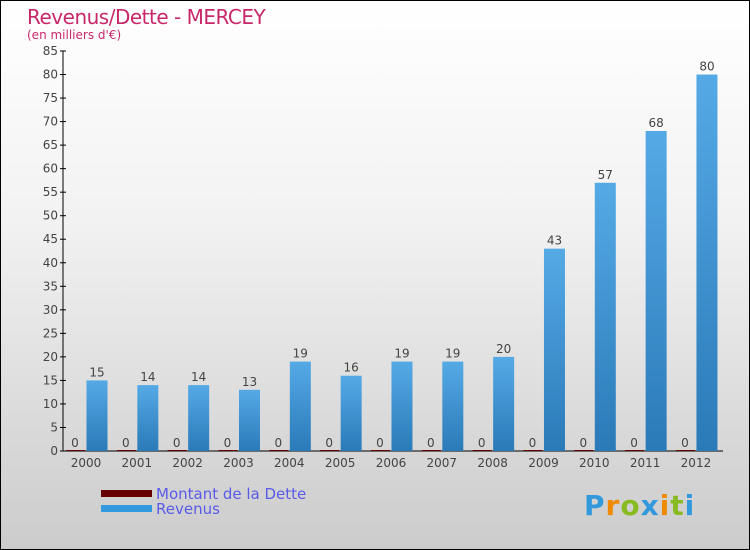  Describe the element at coordinates (50, 404) in the screenshot. I see `y-tick-label: 10` at that location.